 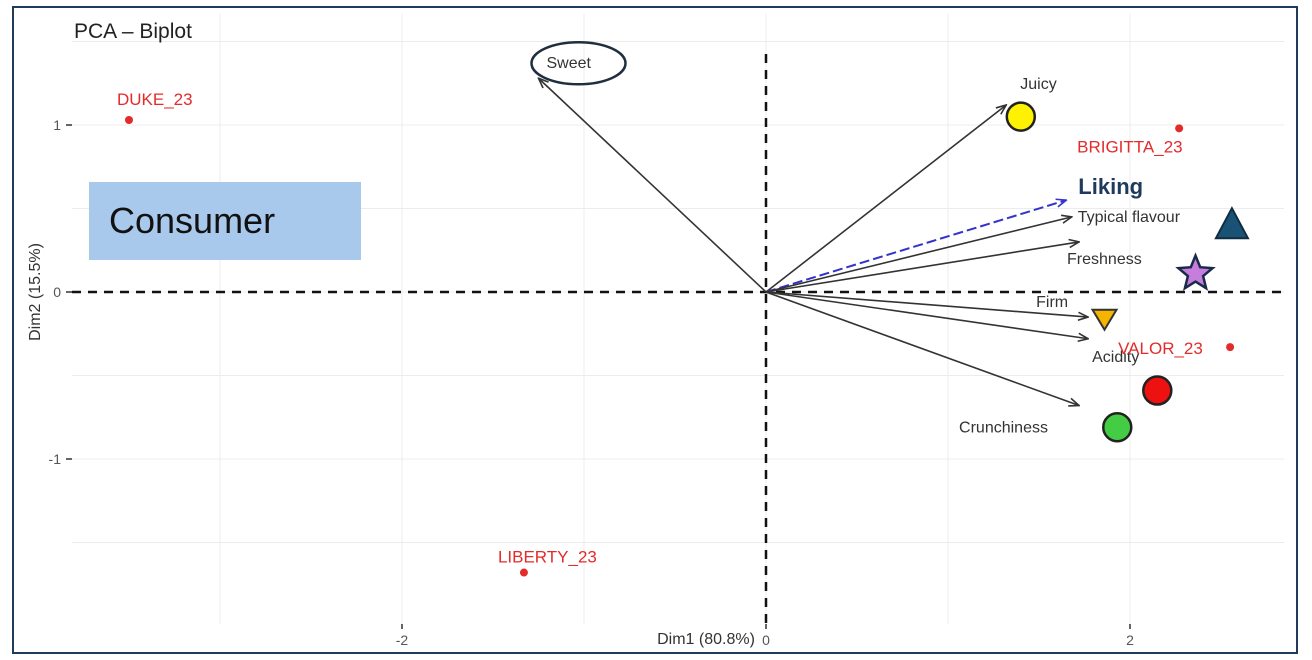 I want to click on arrow-crunchiness, so click(x=922, y=348).